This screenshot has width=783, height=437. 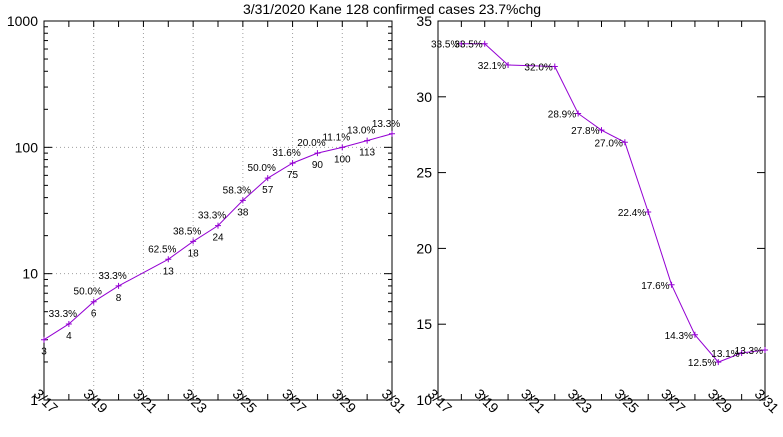 I want to click on left-xtick-label: 3/17, so click(x=46, y=401).